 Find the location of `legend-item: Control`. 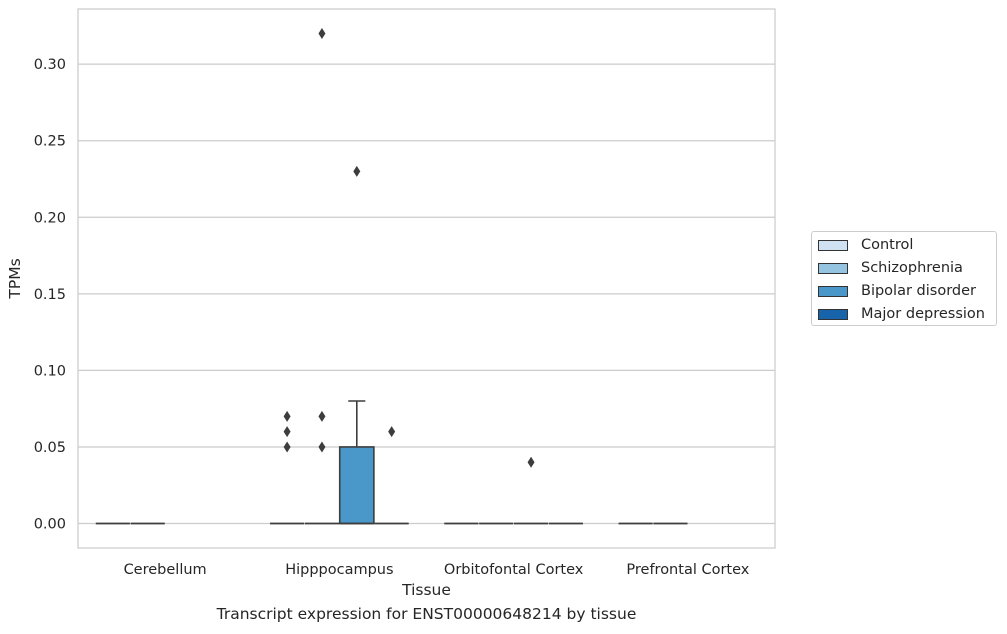

legend-item: Control is located at coordinates (865, 245).